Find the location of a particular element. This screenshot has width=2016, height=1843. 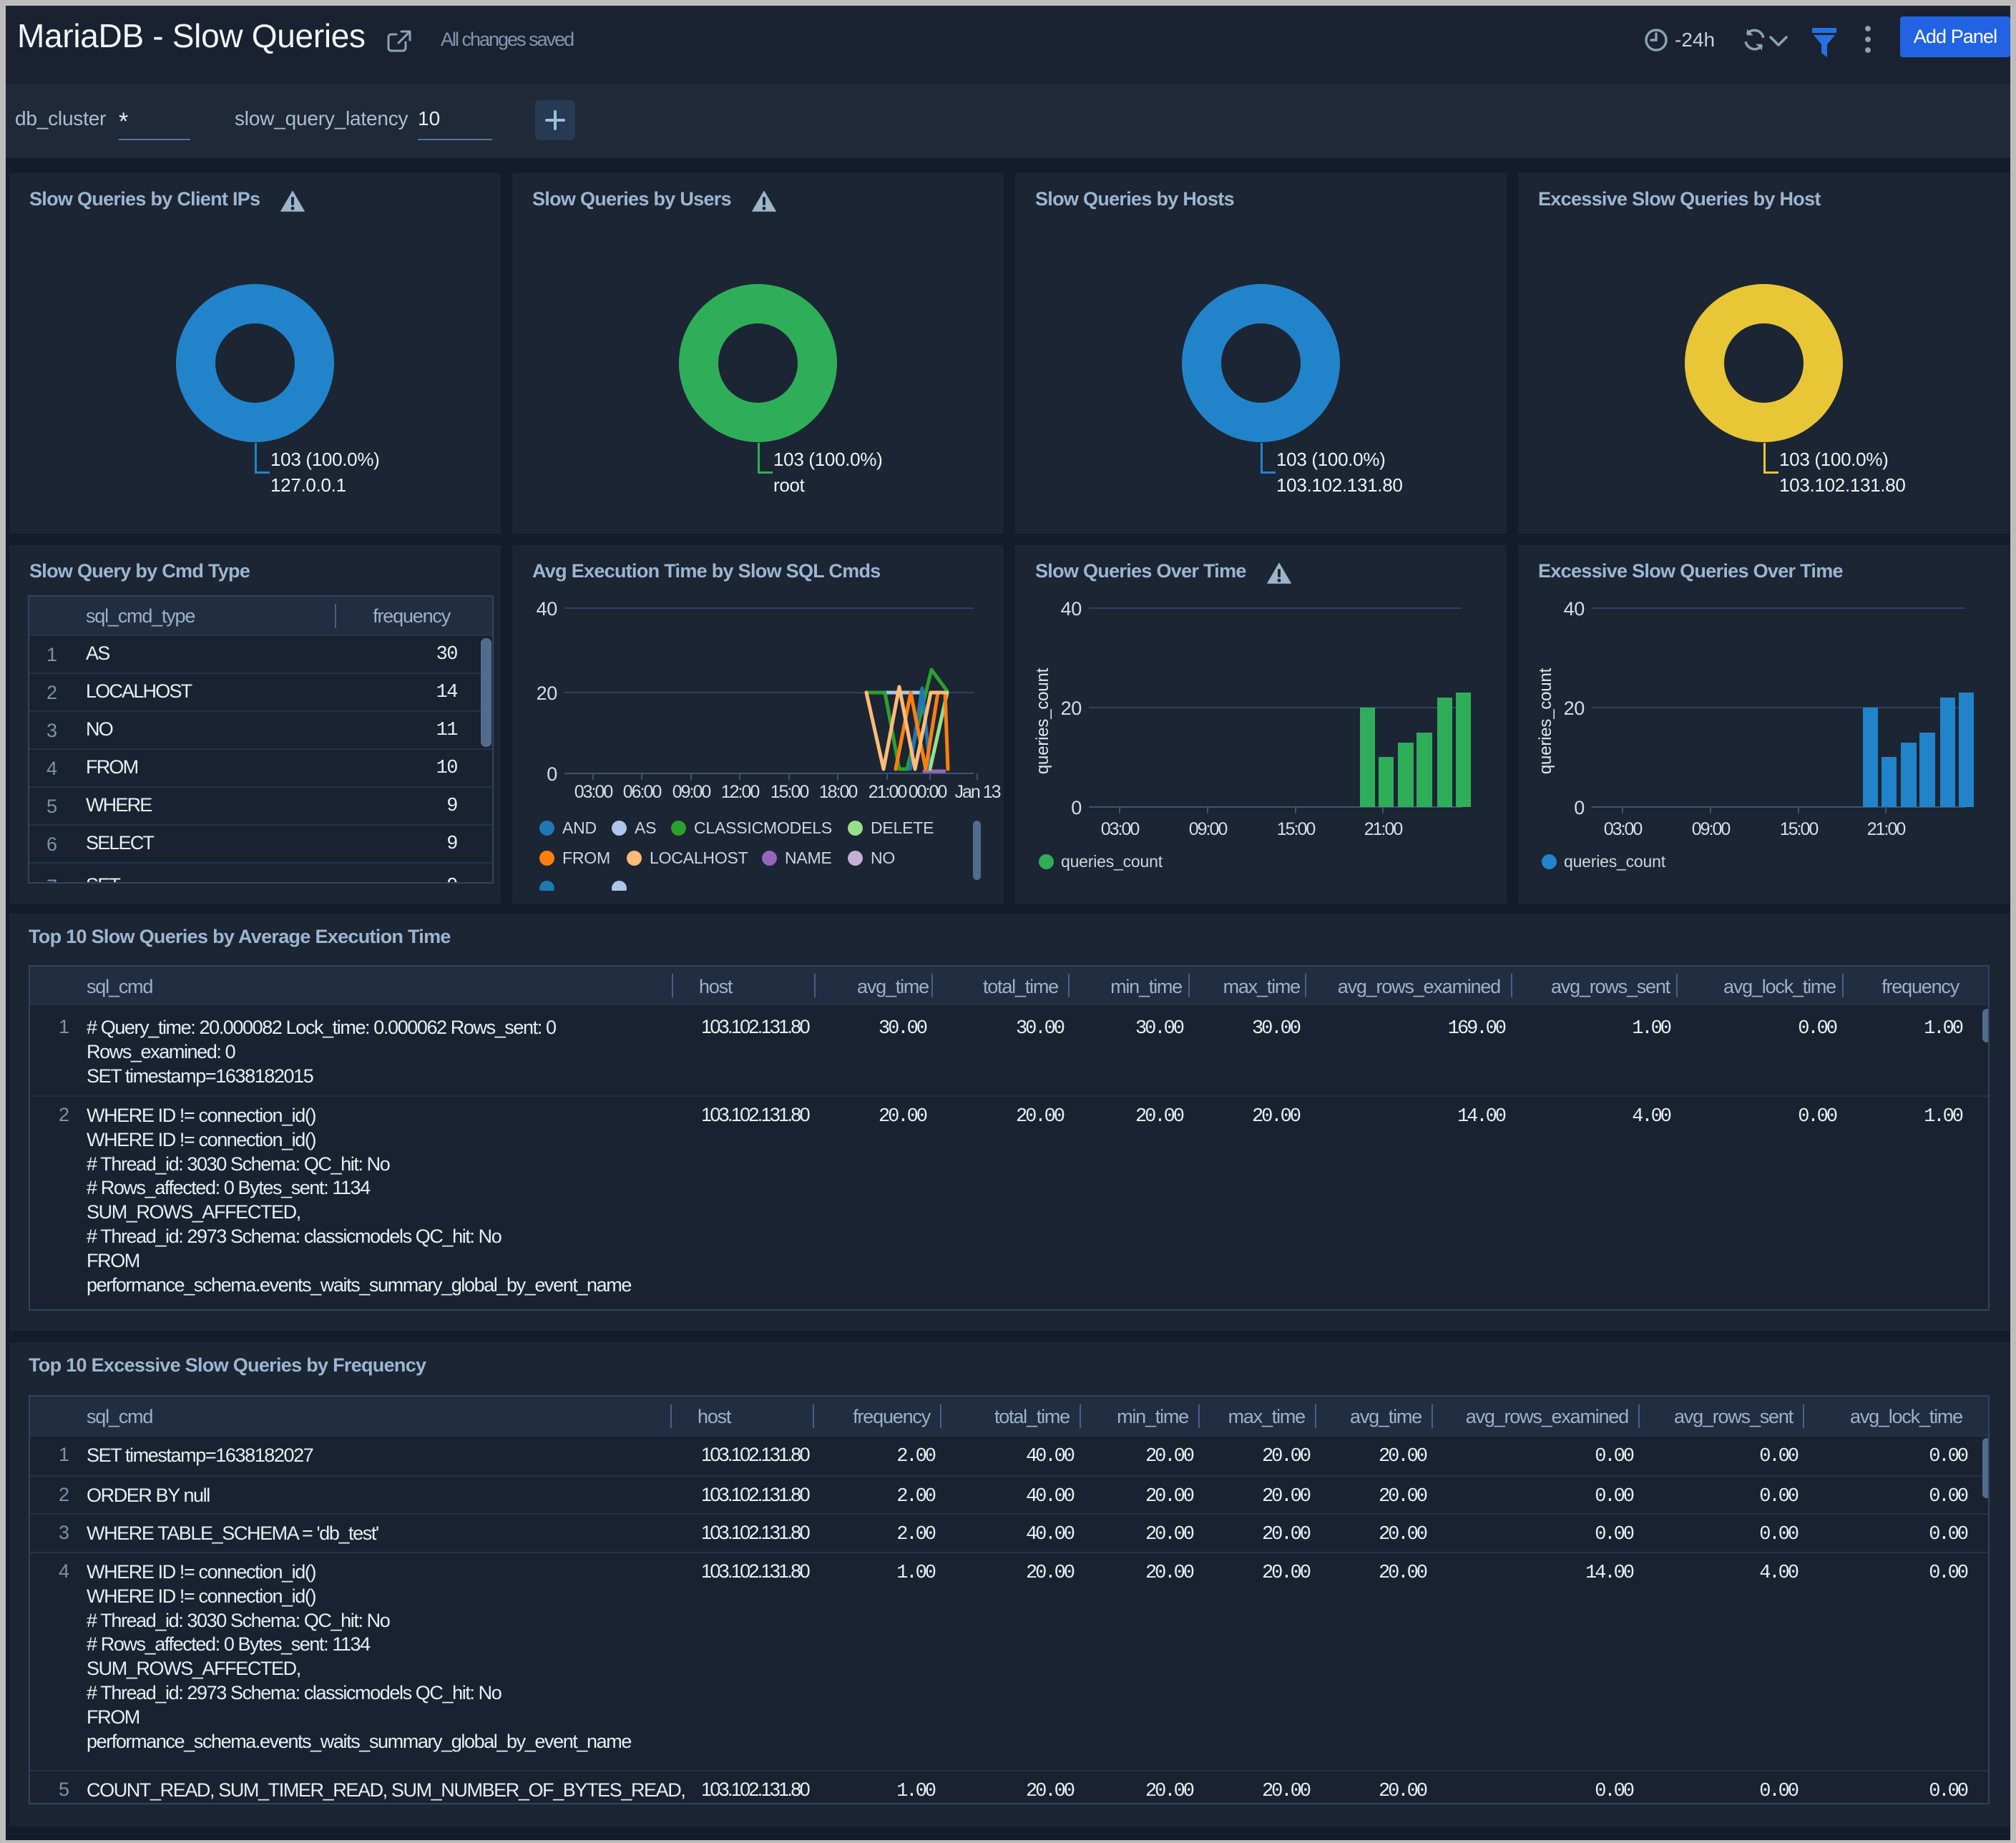

svg-text: Jan 13 is located at coordinates (977, 792).